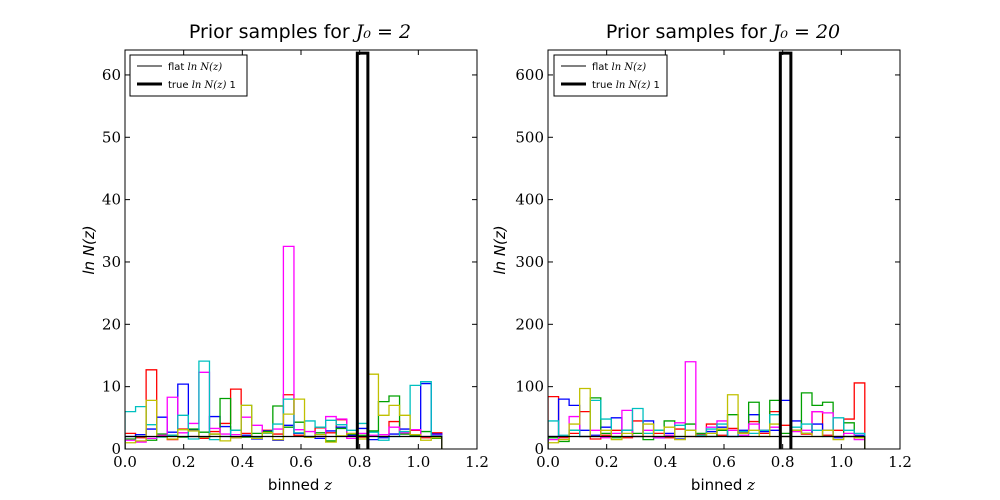 This screenshot has width=1000, height=500. I want to click on xtick-label-left: 0.6, so click(301, 462).